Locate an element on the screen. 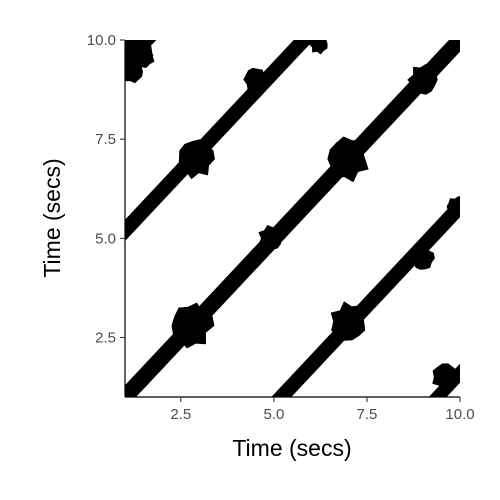 The height and width of the screenshot is (500, 500). x-axis-title: Time (secs) is located at coordinates (291, 448).